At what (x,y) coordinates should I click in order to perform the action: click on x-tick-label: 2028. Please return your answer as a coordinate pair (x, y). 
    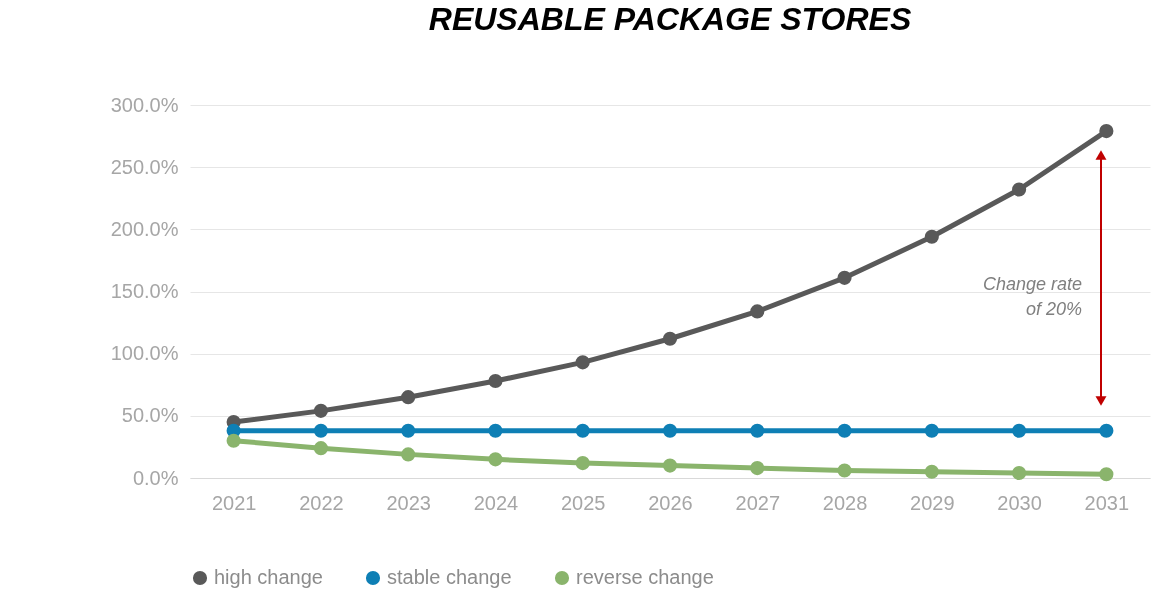
    Looking at the image, I should click on (845, 502).